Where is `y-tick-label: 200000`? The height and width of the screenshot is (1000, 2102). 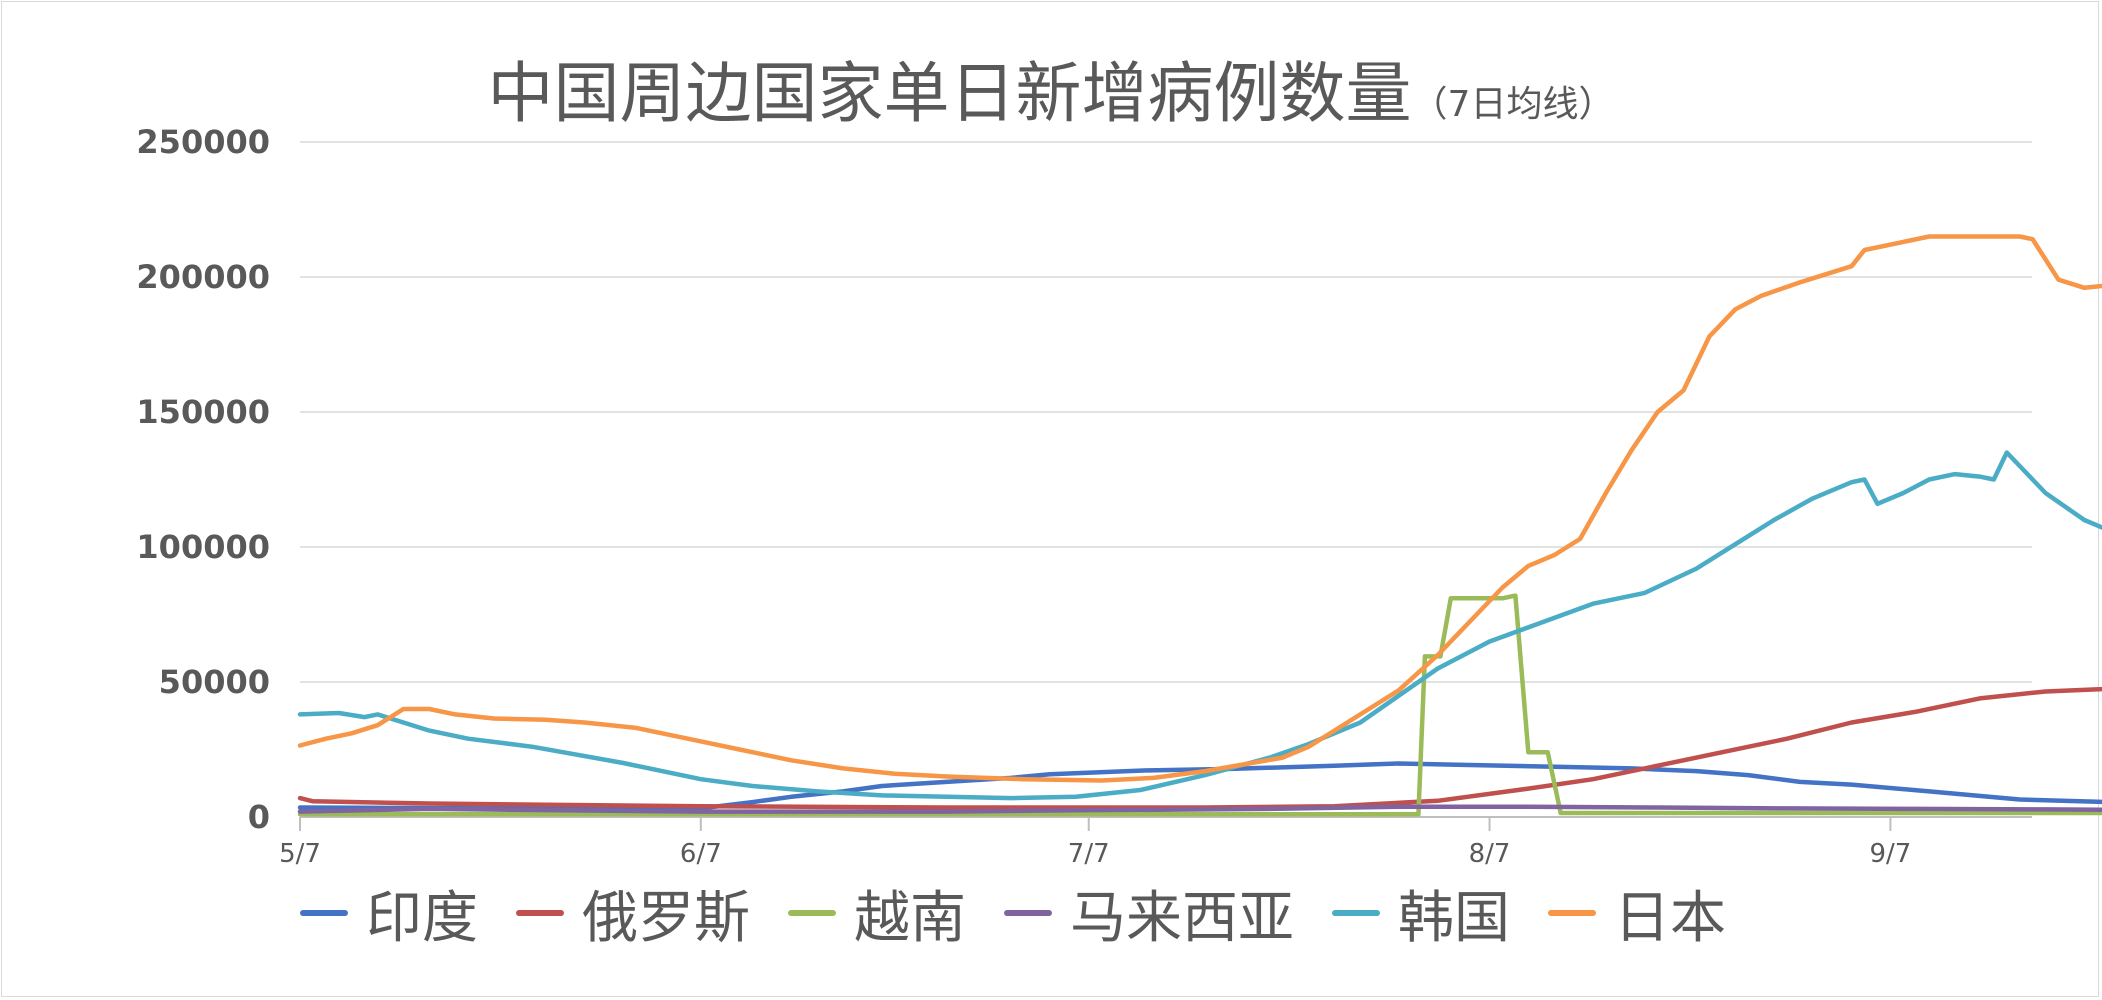 y-tick-label: 200000 is located at coordinates (203, 277).